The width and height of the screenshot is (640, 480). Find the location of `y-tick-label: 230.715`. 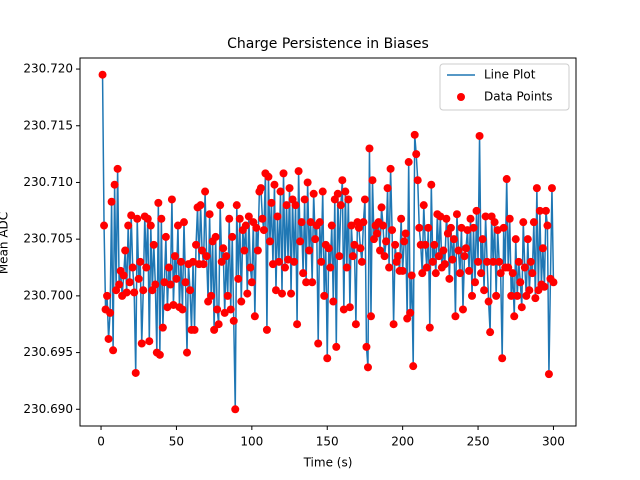

y-tick-label: 230.715 is located at coordinates (48, 125).